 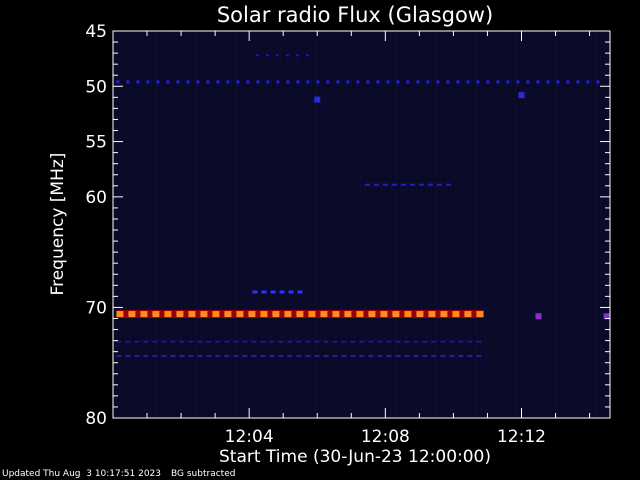 What do you see at coordinates (606, 316) in the screenshot?
I see `feature-spot` at bounding box center [606, 316].